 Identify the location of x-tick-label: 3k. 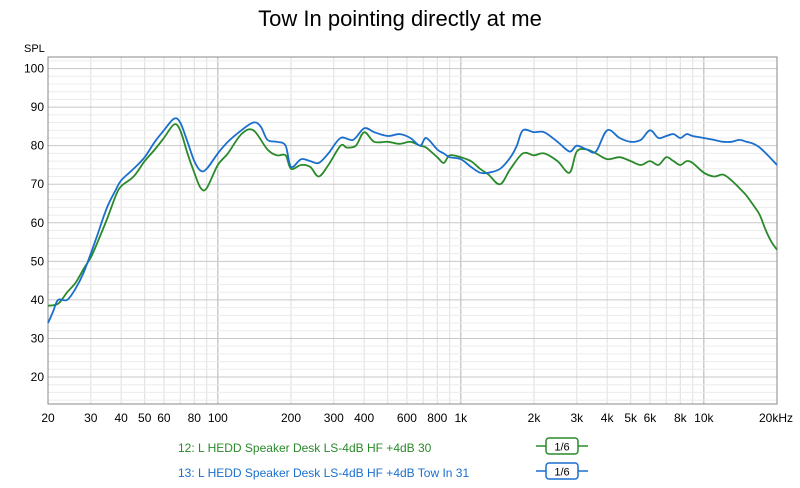
(577, 418).